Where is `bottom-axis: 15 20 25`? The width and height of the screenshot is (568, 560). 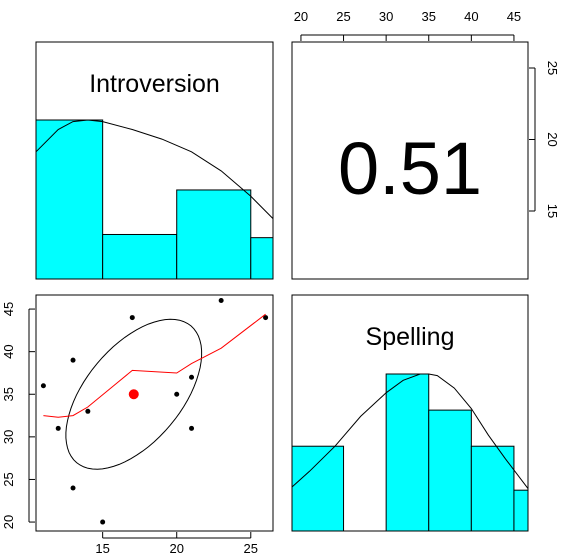
bottom-axis: 15 20 25 is located at coordinates (176, 544).